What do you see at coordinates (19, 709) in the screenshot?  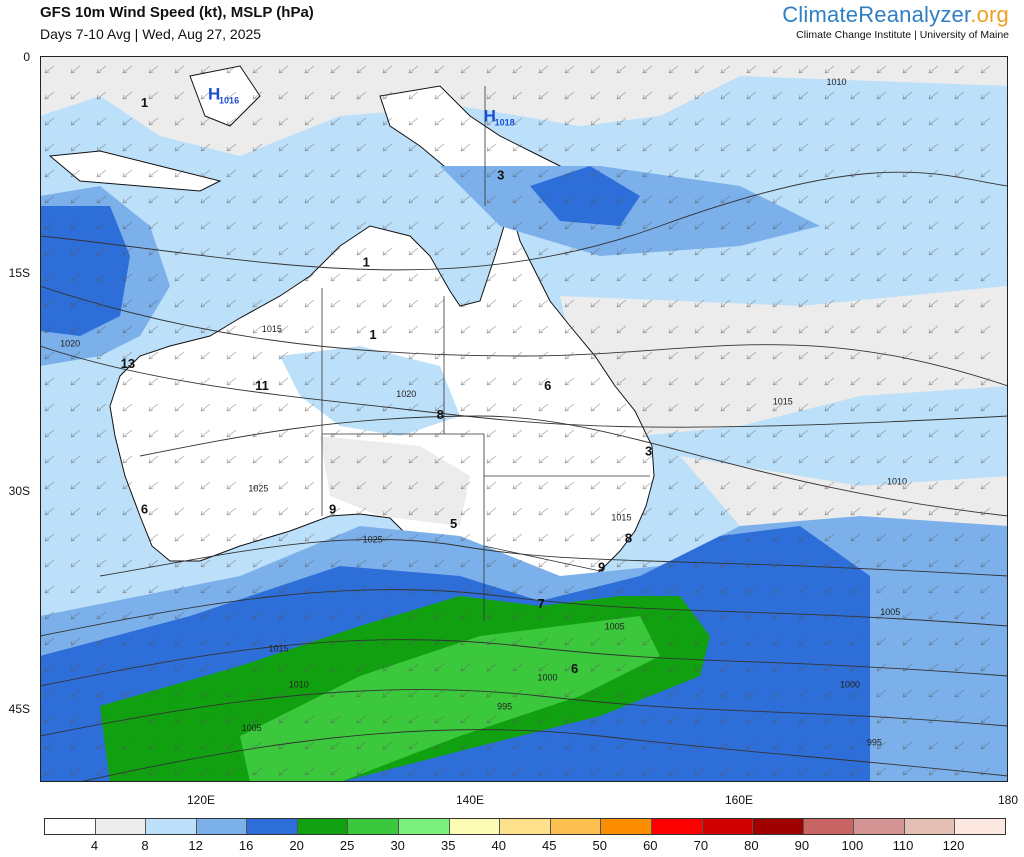 I see `lat-label-45s: 45S` at bounding box center [19, 709].